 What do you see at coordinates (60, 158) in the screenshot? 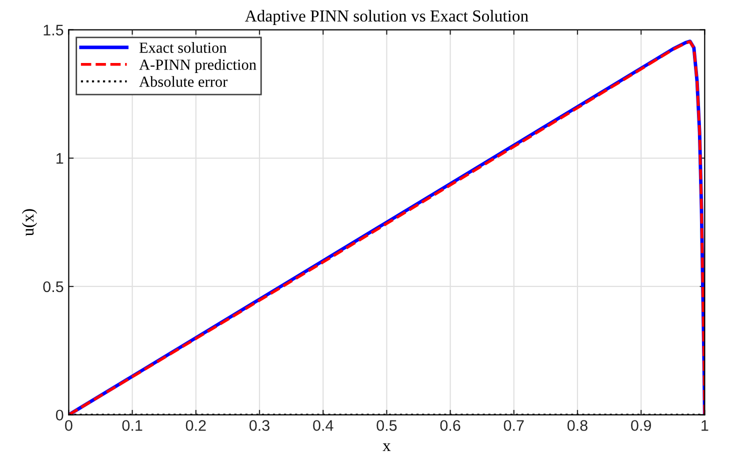
I see `y-tick-label: 1` at bounding box center [60, 158].